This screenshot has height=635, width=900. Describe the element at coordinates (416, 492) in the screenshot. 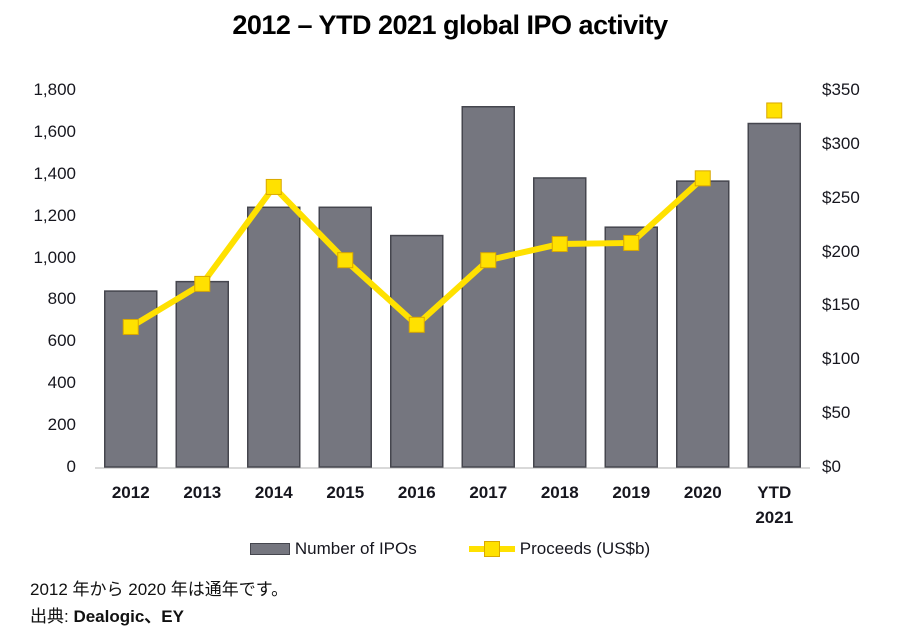

I see `x-axis-label-2016: 2016` at that location.